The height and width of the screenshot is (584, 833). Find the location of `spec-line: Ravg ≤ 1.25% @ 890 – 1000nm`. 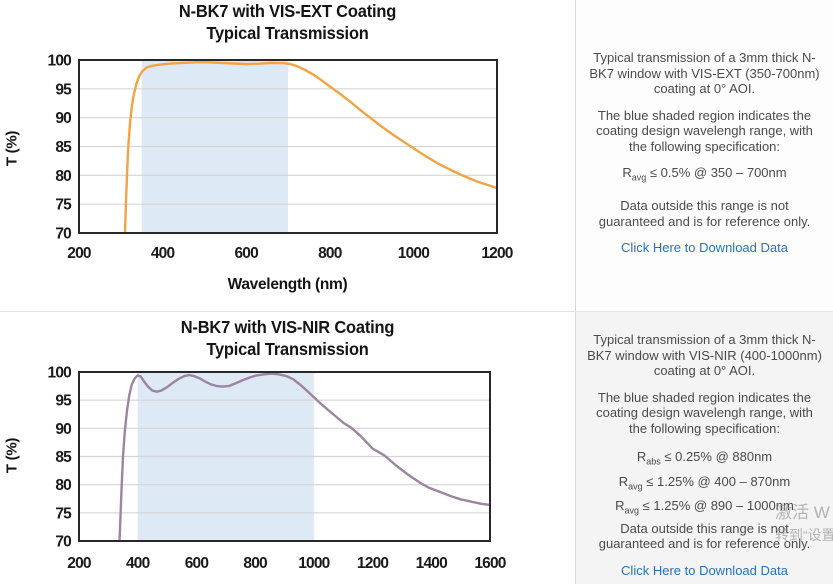

spec-line: Ravg ≤ 1.25% @ 890 – 1000nm is located at coordinates (704, 508).